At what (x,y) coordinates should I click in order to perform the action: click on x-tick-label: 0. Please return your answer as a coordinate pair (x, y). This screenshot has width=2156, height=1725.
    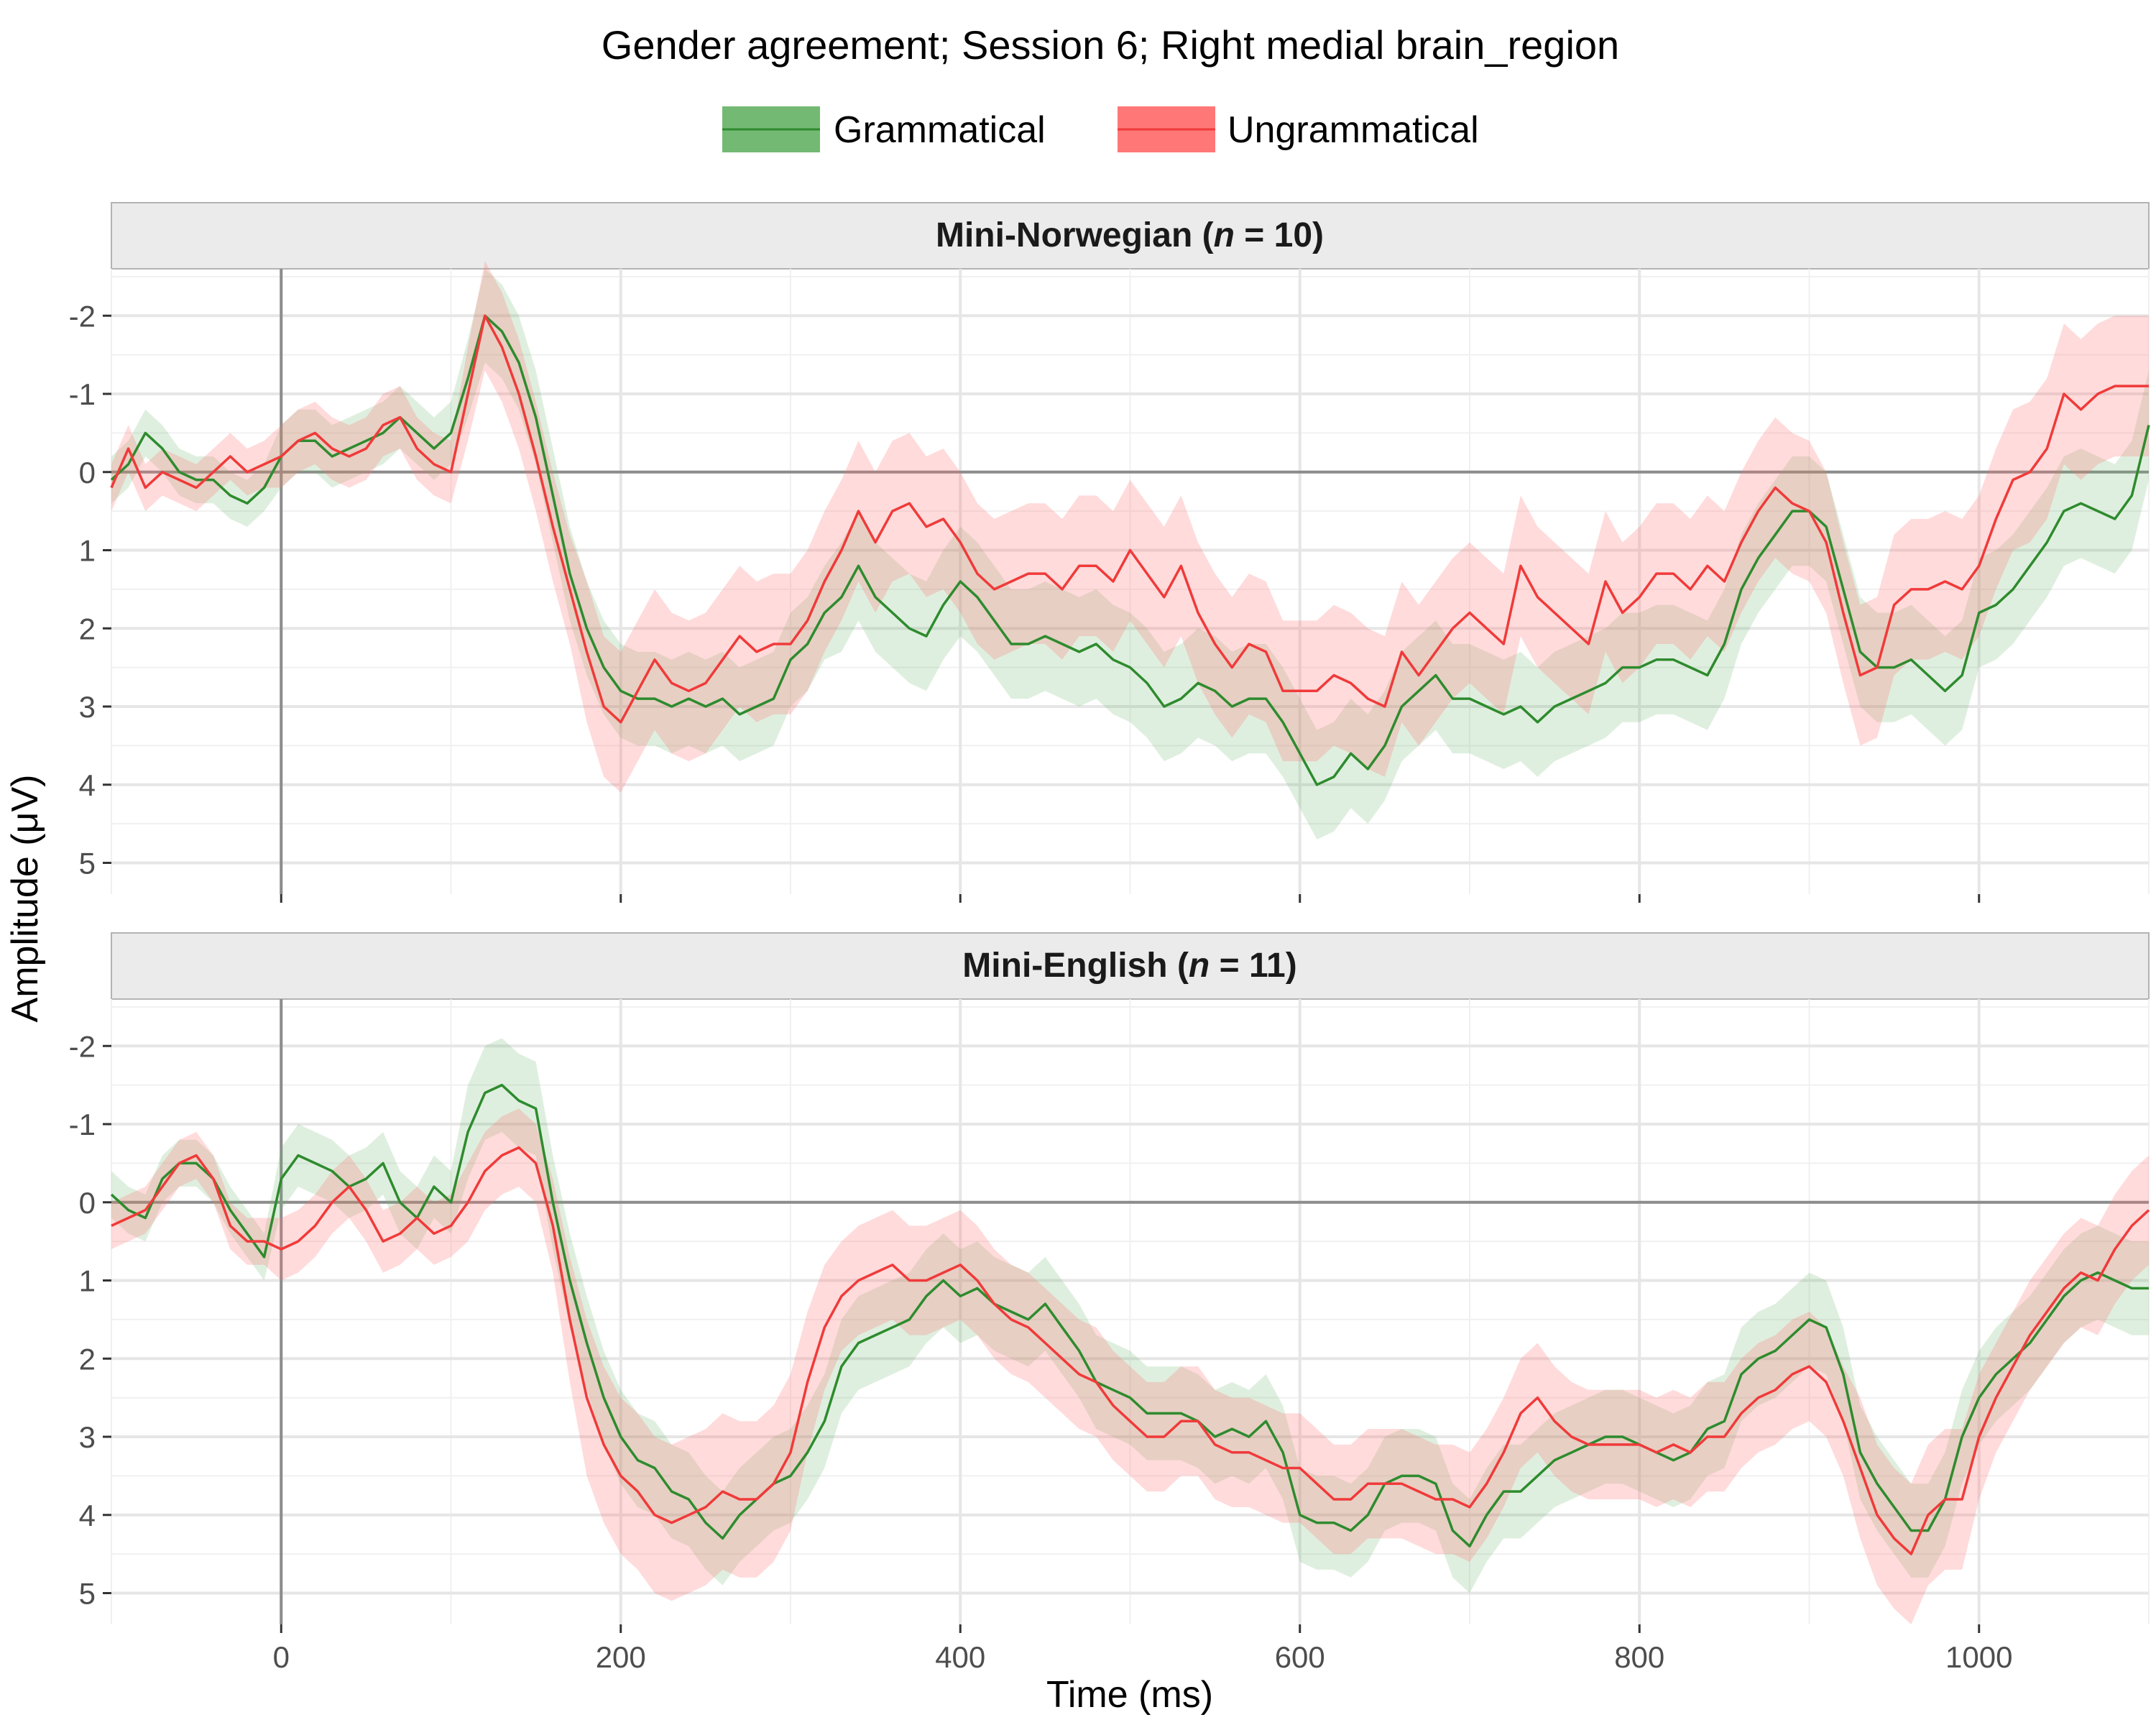
    Looking at the image, I should click on (281, 1657).